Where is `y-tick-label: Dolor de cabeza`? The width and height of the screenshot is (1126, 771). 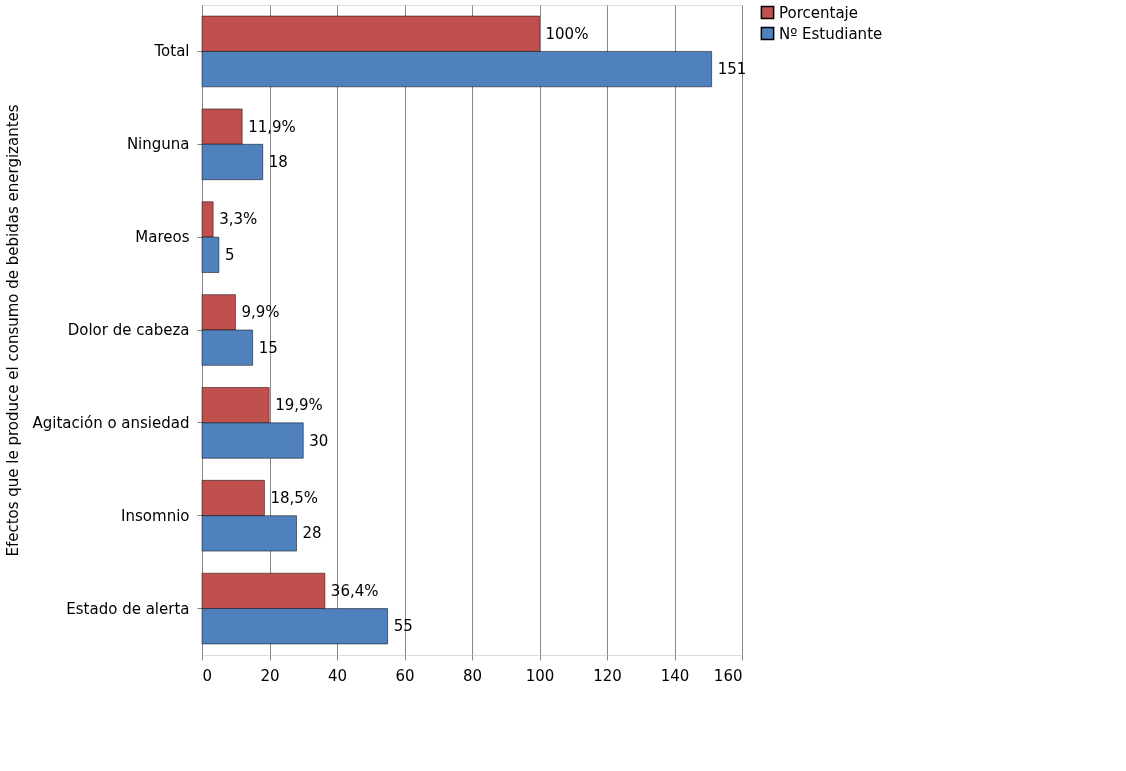
y-tick-label: Dolor de cabeza is located at coordinates (128, 330).